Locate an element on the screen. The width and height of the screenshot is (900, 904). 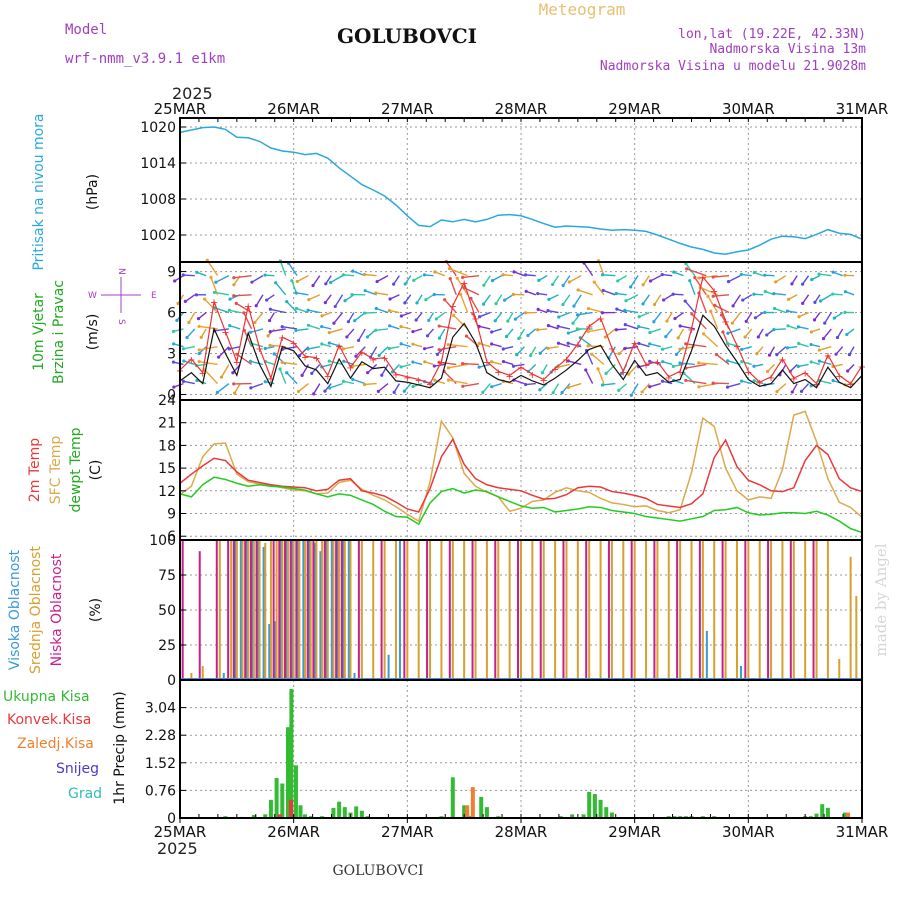
elevation-text: Nadmorska Visina 13m is located at coordinates (787, 49).